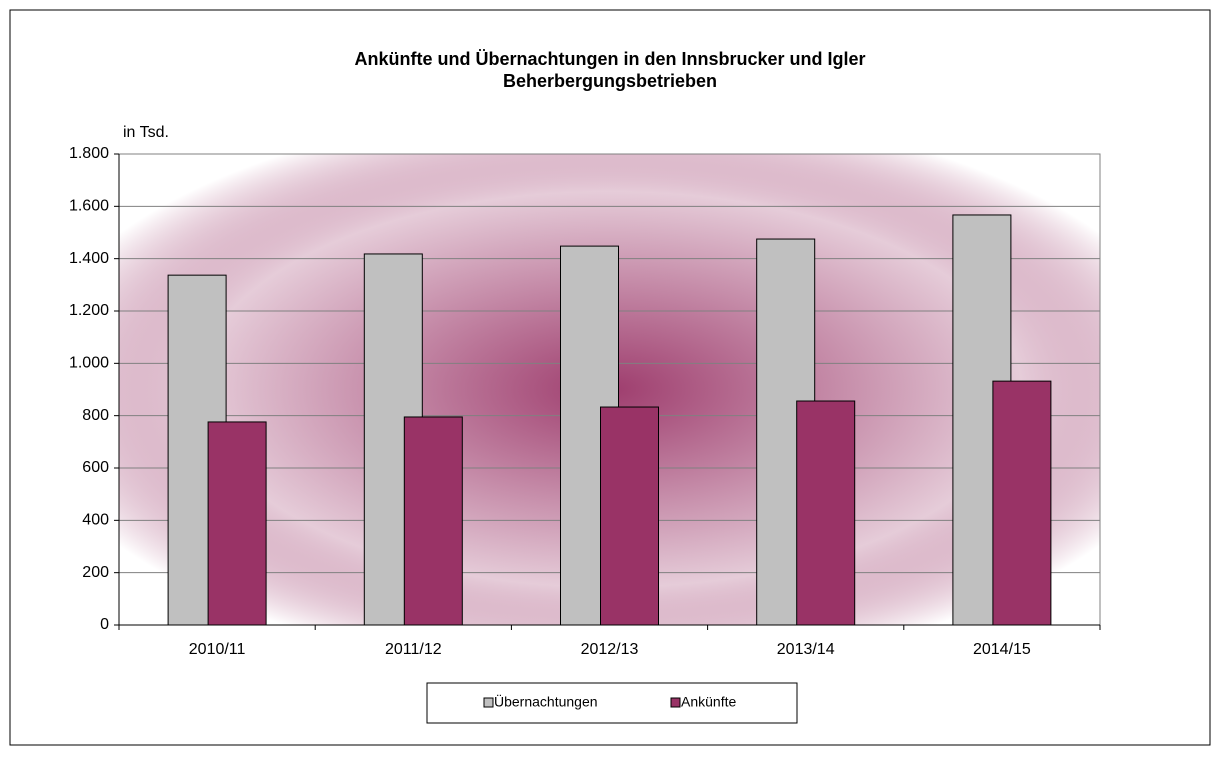  What do you see at coordinates (95, 415) in the screenshot?
I see `y-tick-label: 800` at bounding box center [95, 415].